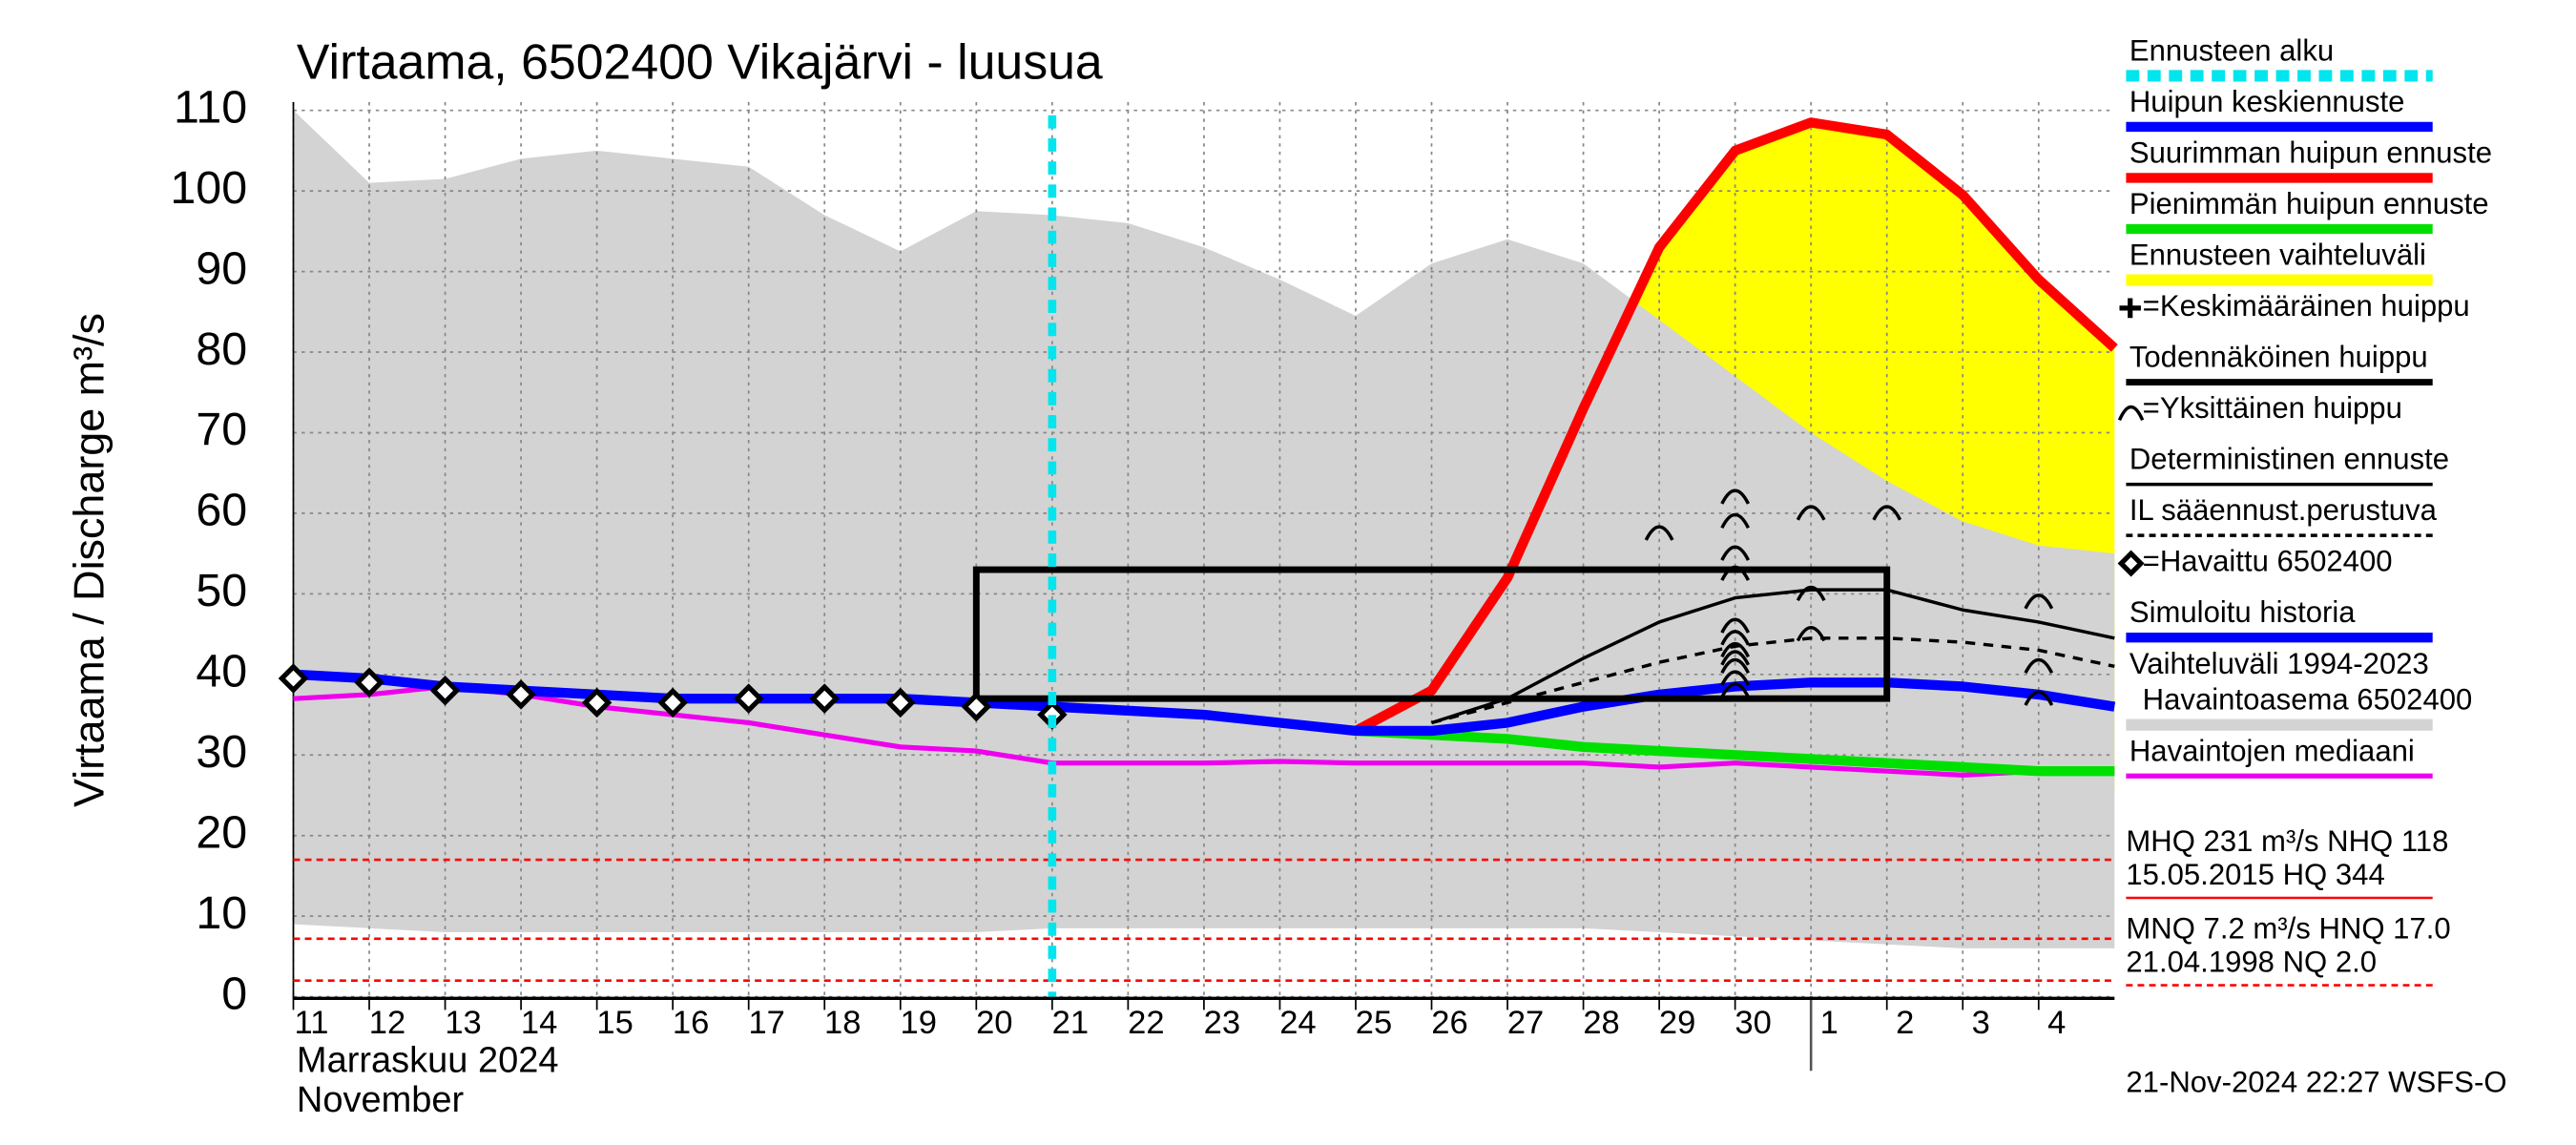 This screenshot has height=1145, width=2576. What do you see at coordinates (2272, 750) in the screenshot?
I see `legend-label: Havaintojen mediaani` at bounding box center [2272, 750].